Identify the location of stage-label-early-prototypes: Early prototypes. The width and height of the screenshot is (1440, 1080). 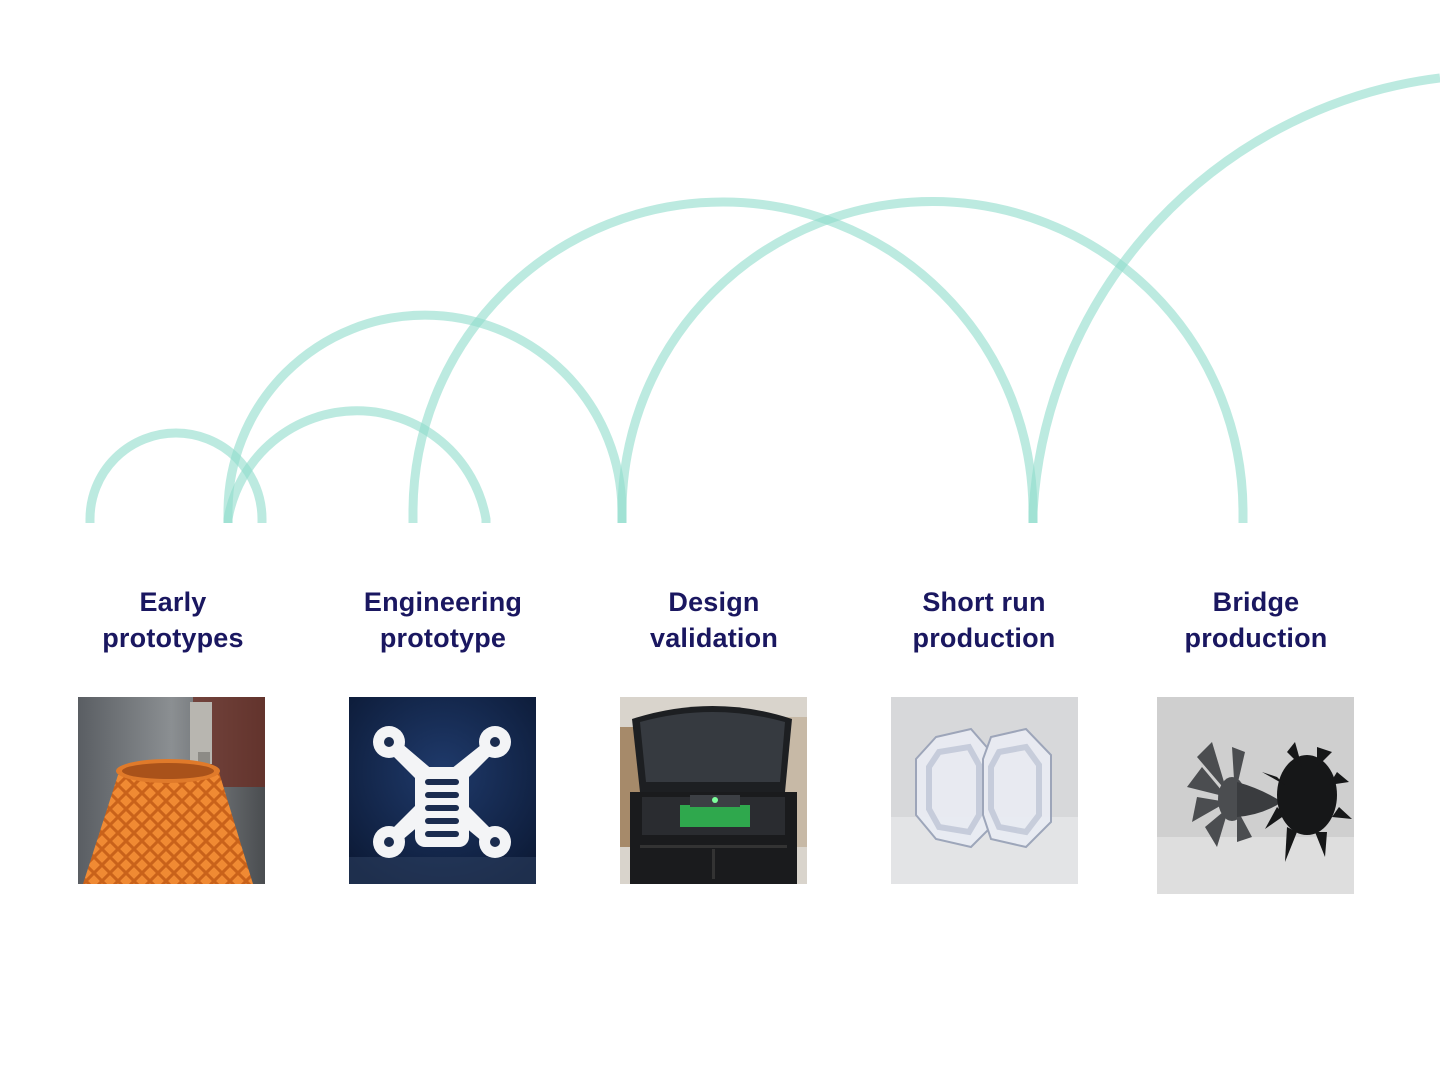
(173, 620).